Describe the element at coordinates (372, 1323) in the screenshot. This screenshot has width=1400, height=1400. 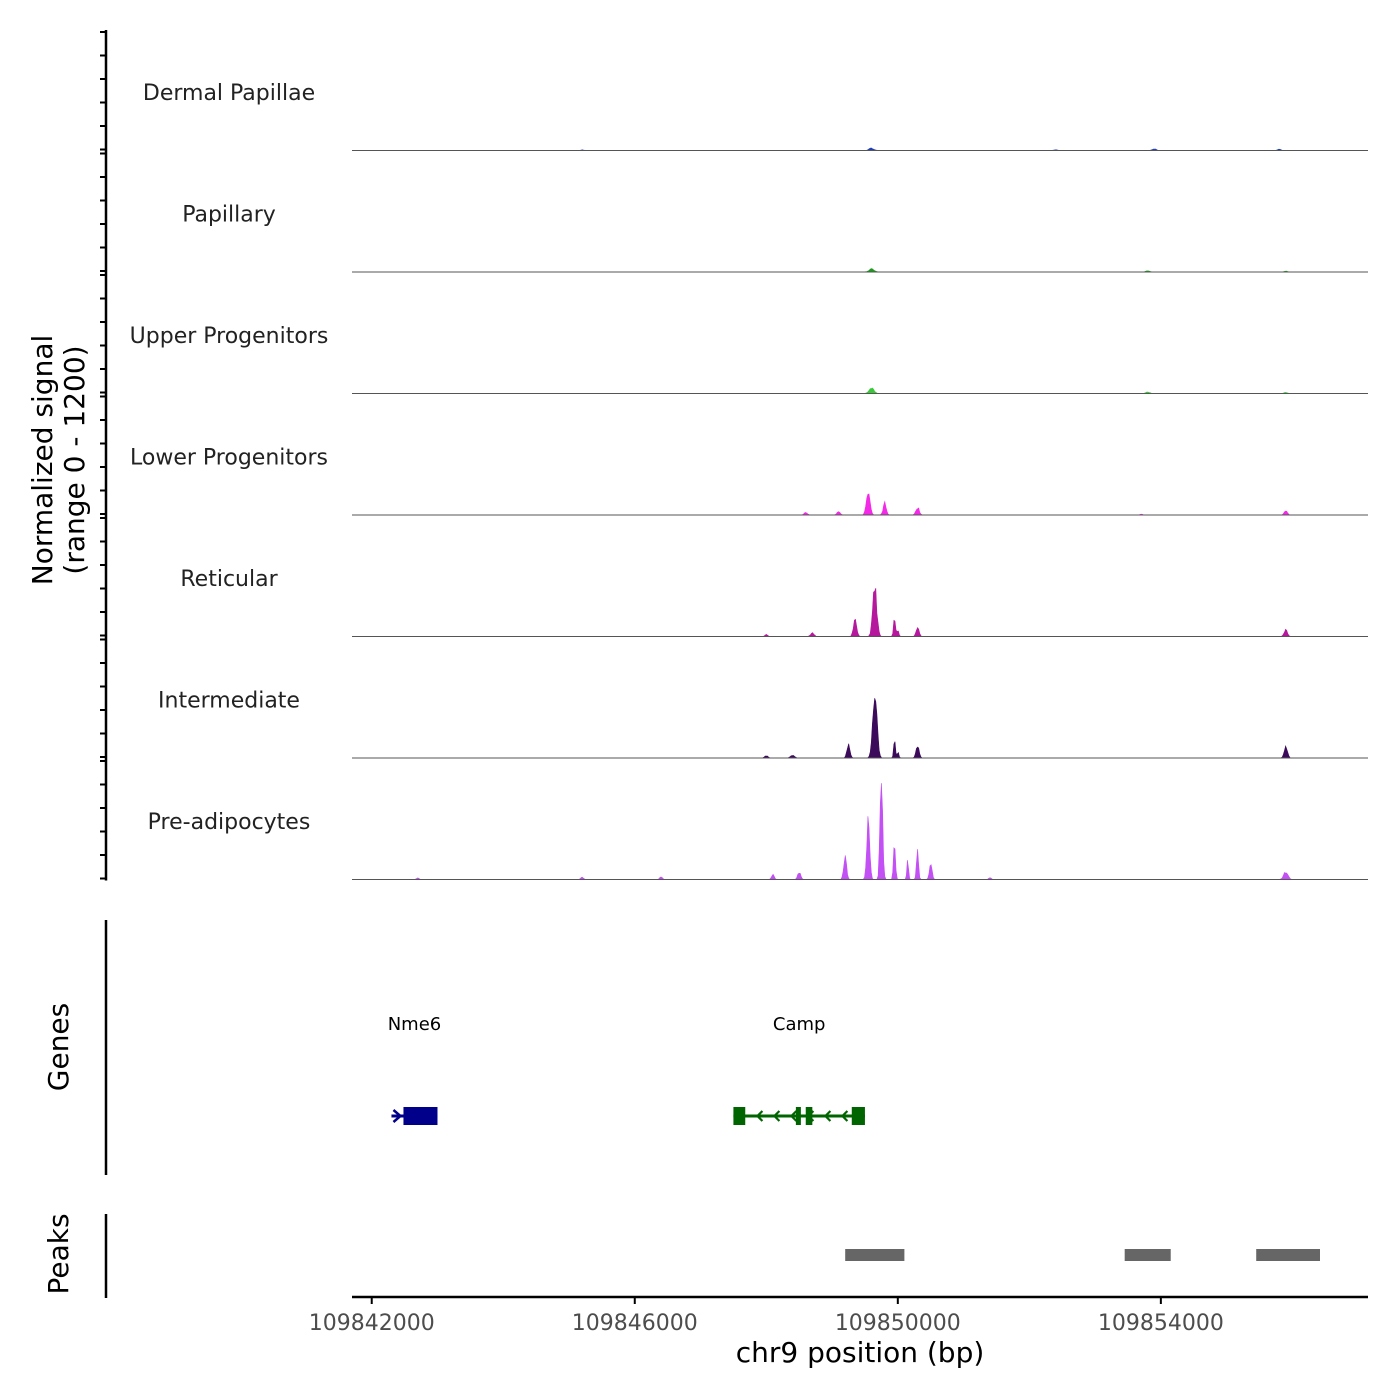
I see `x-tick-label: 109842000` at that location.